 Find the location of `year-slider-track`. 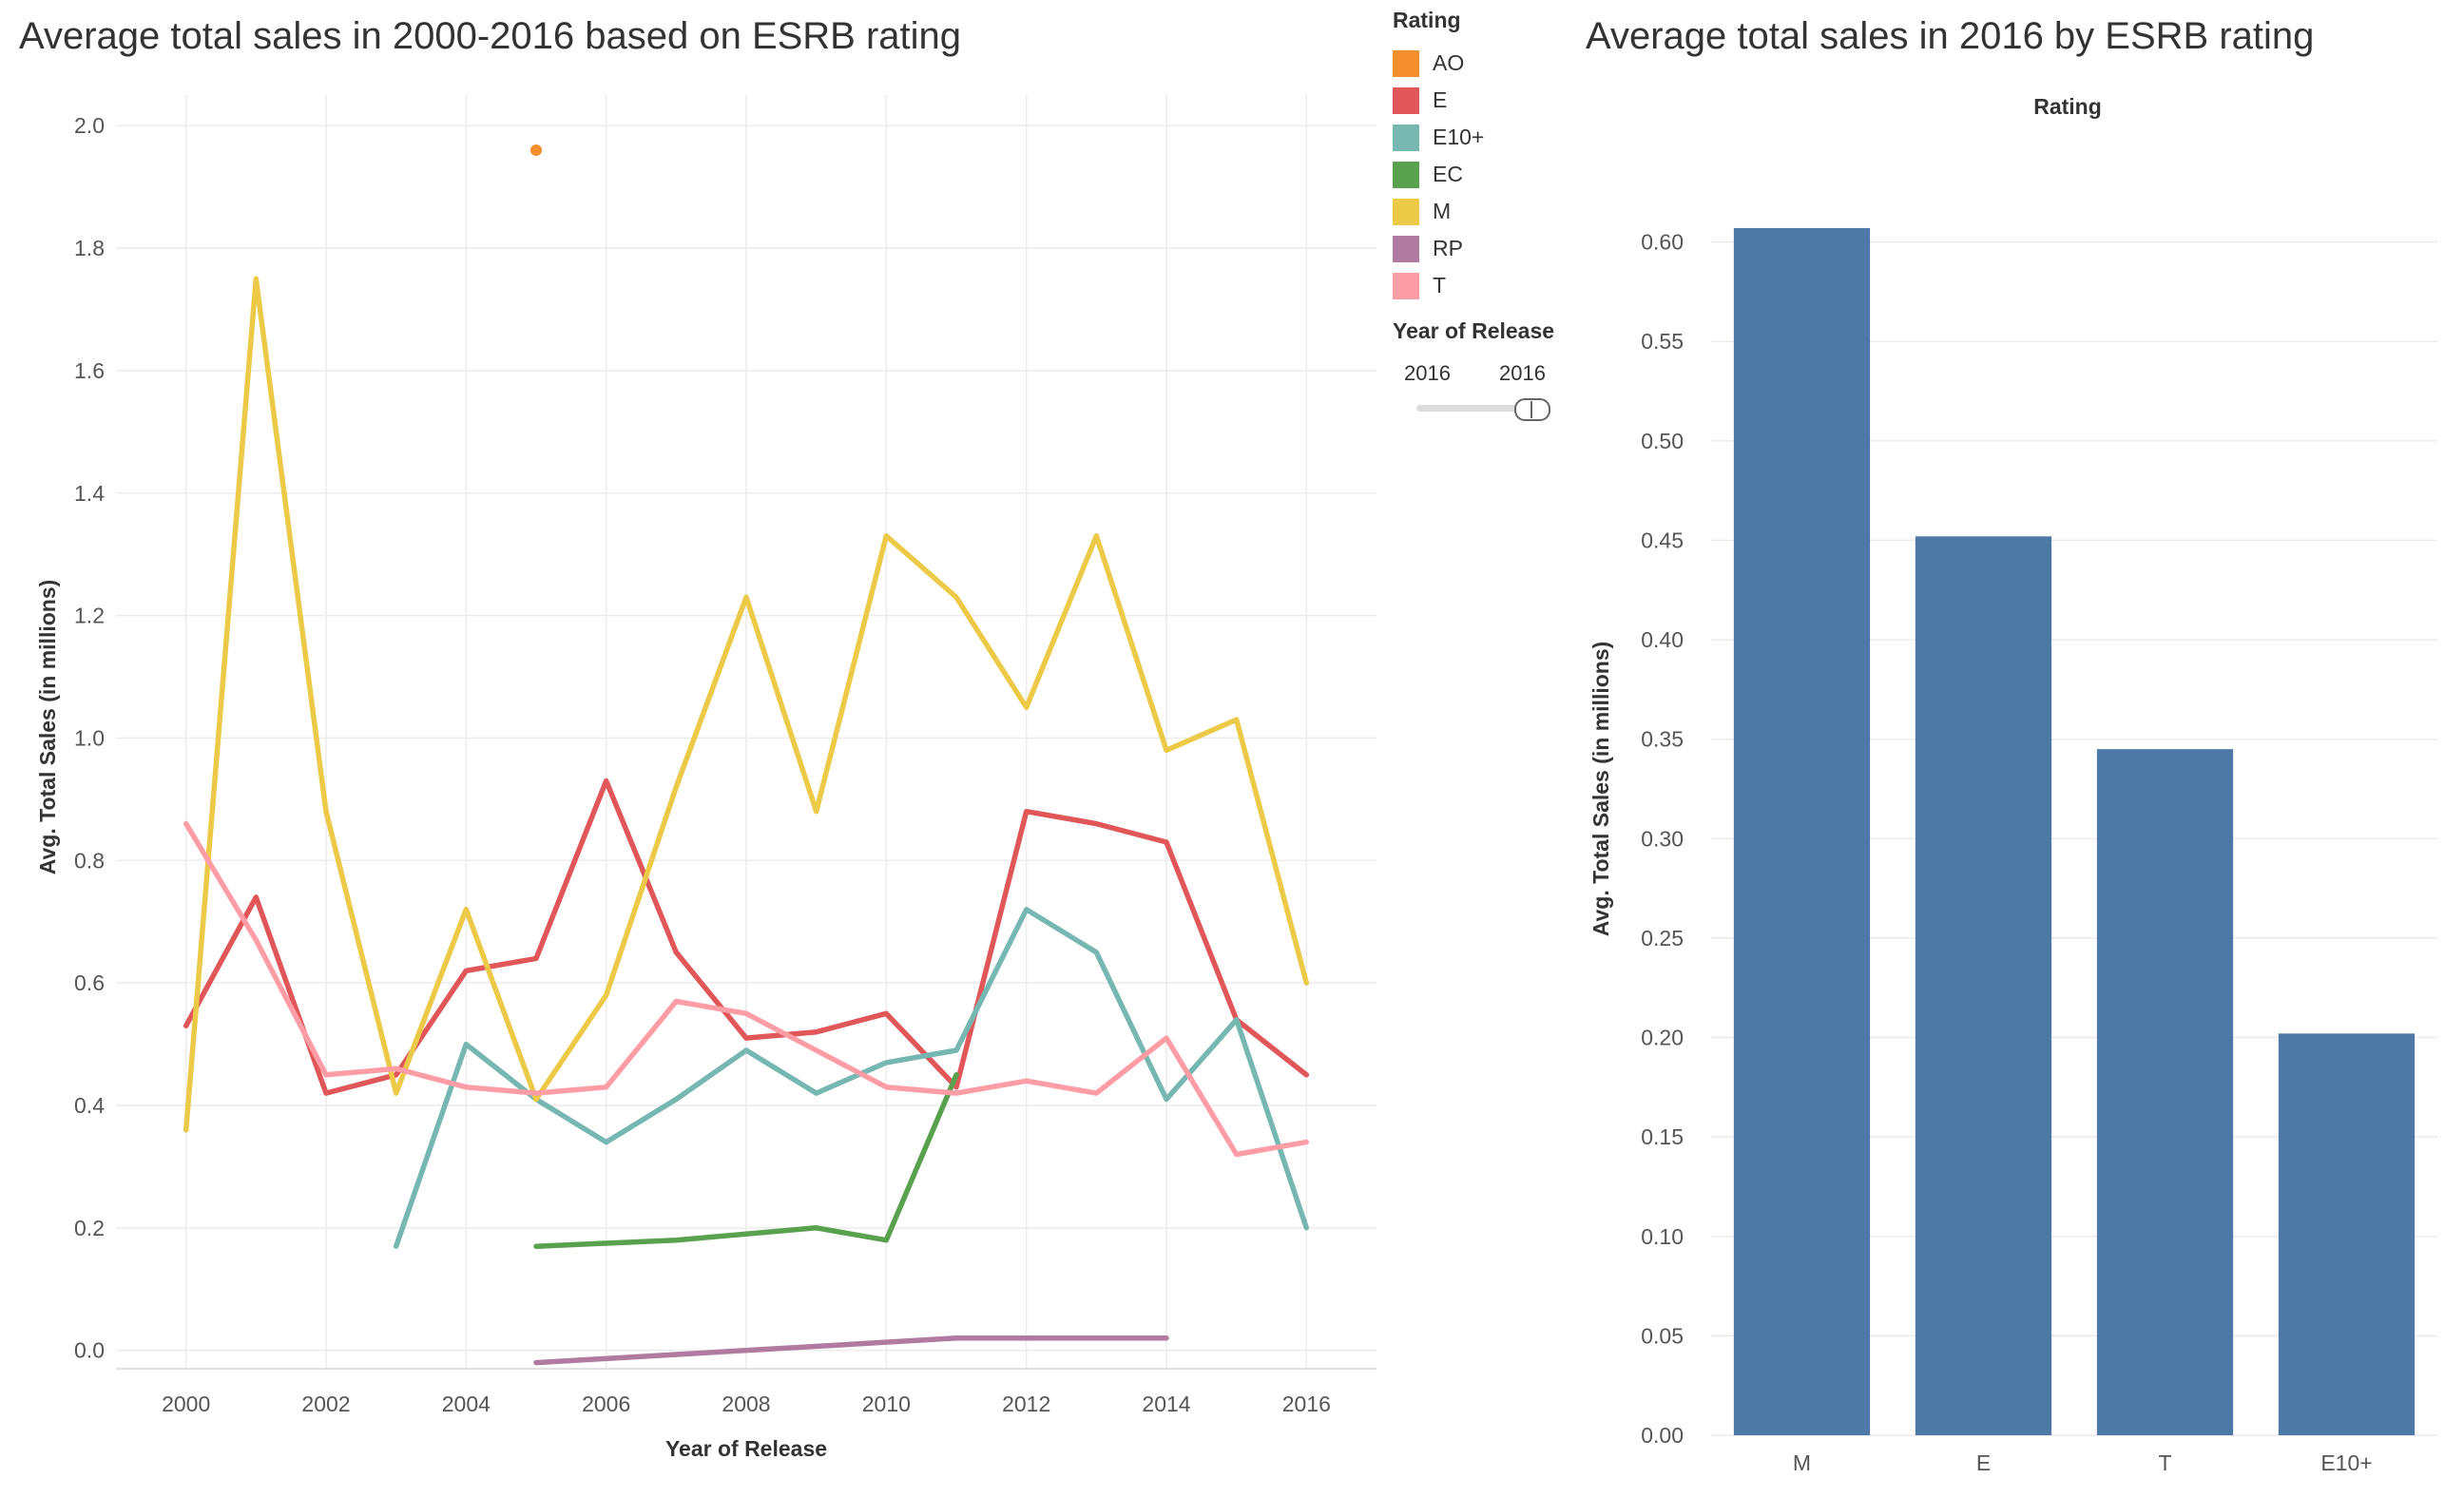

year-slider-track is located at coordinates (1475, 408).